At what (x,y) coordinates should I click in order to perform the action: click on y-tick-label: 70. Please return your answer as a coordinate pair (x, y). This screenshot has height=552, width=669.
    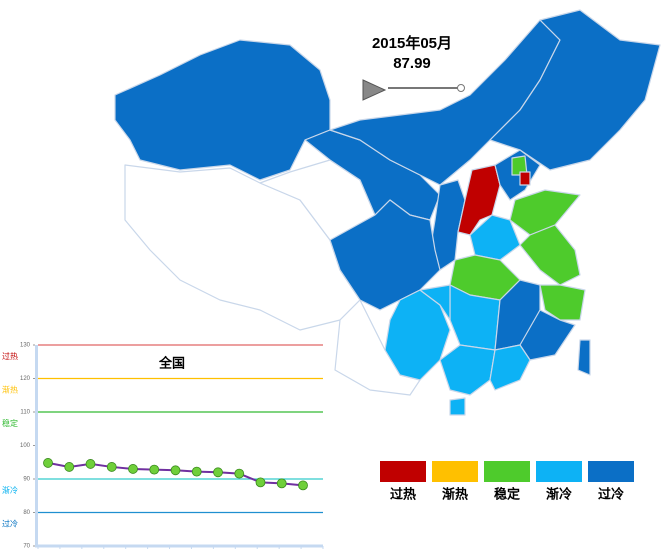
    Looking at the image, I should click on (26, 547).